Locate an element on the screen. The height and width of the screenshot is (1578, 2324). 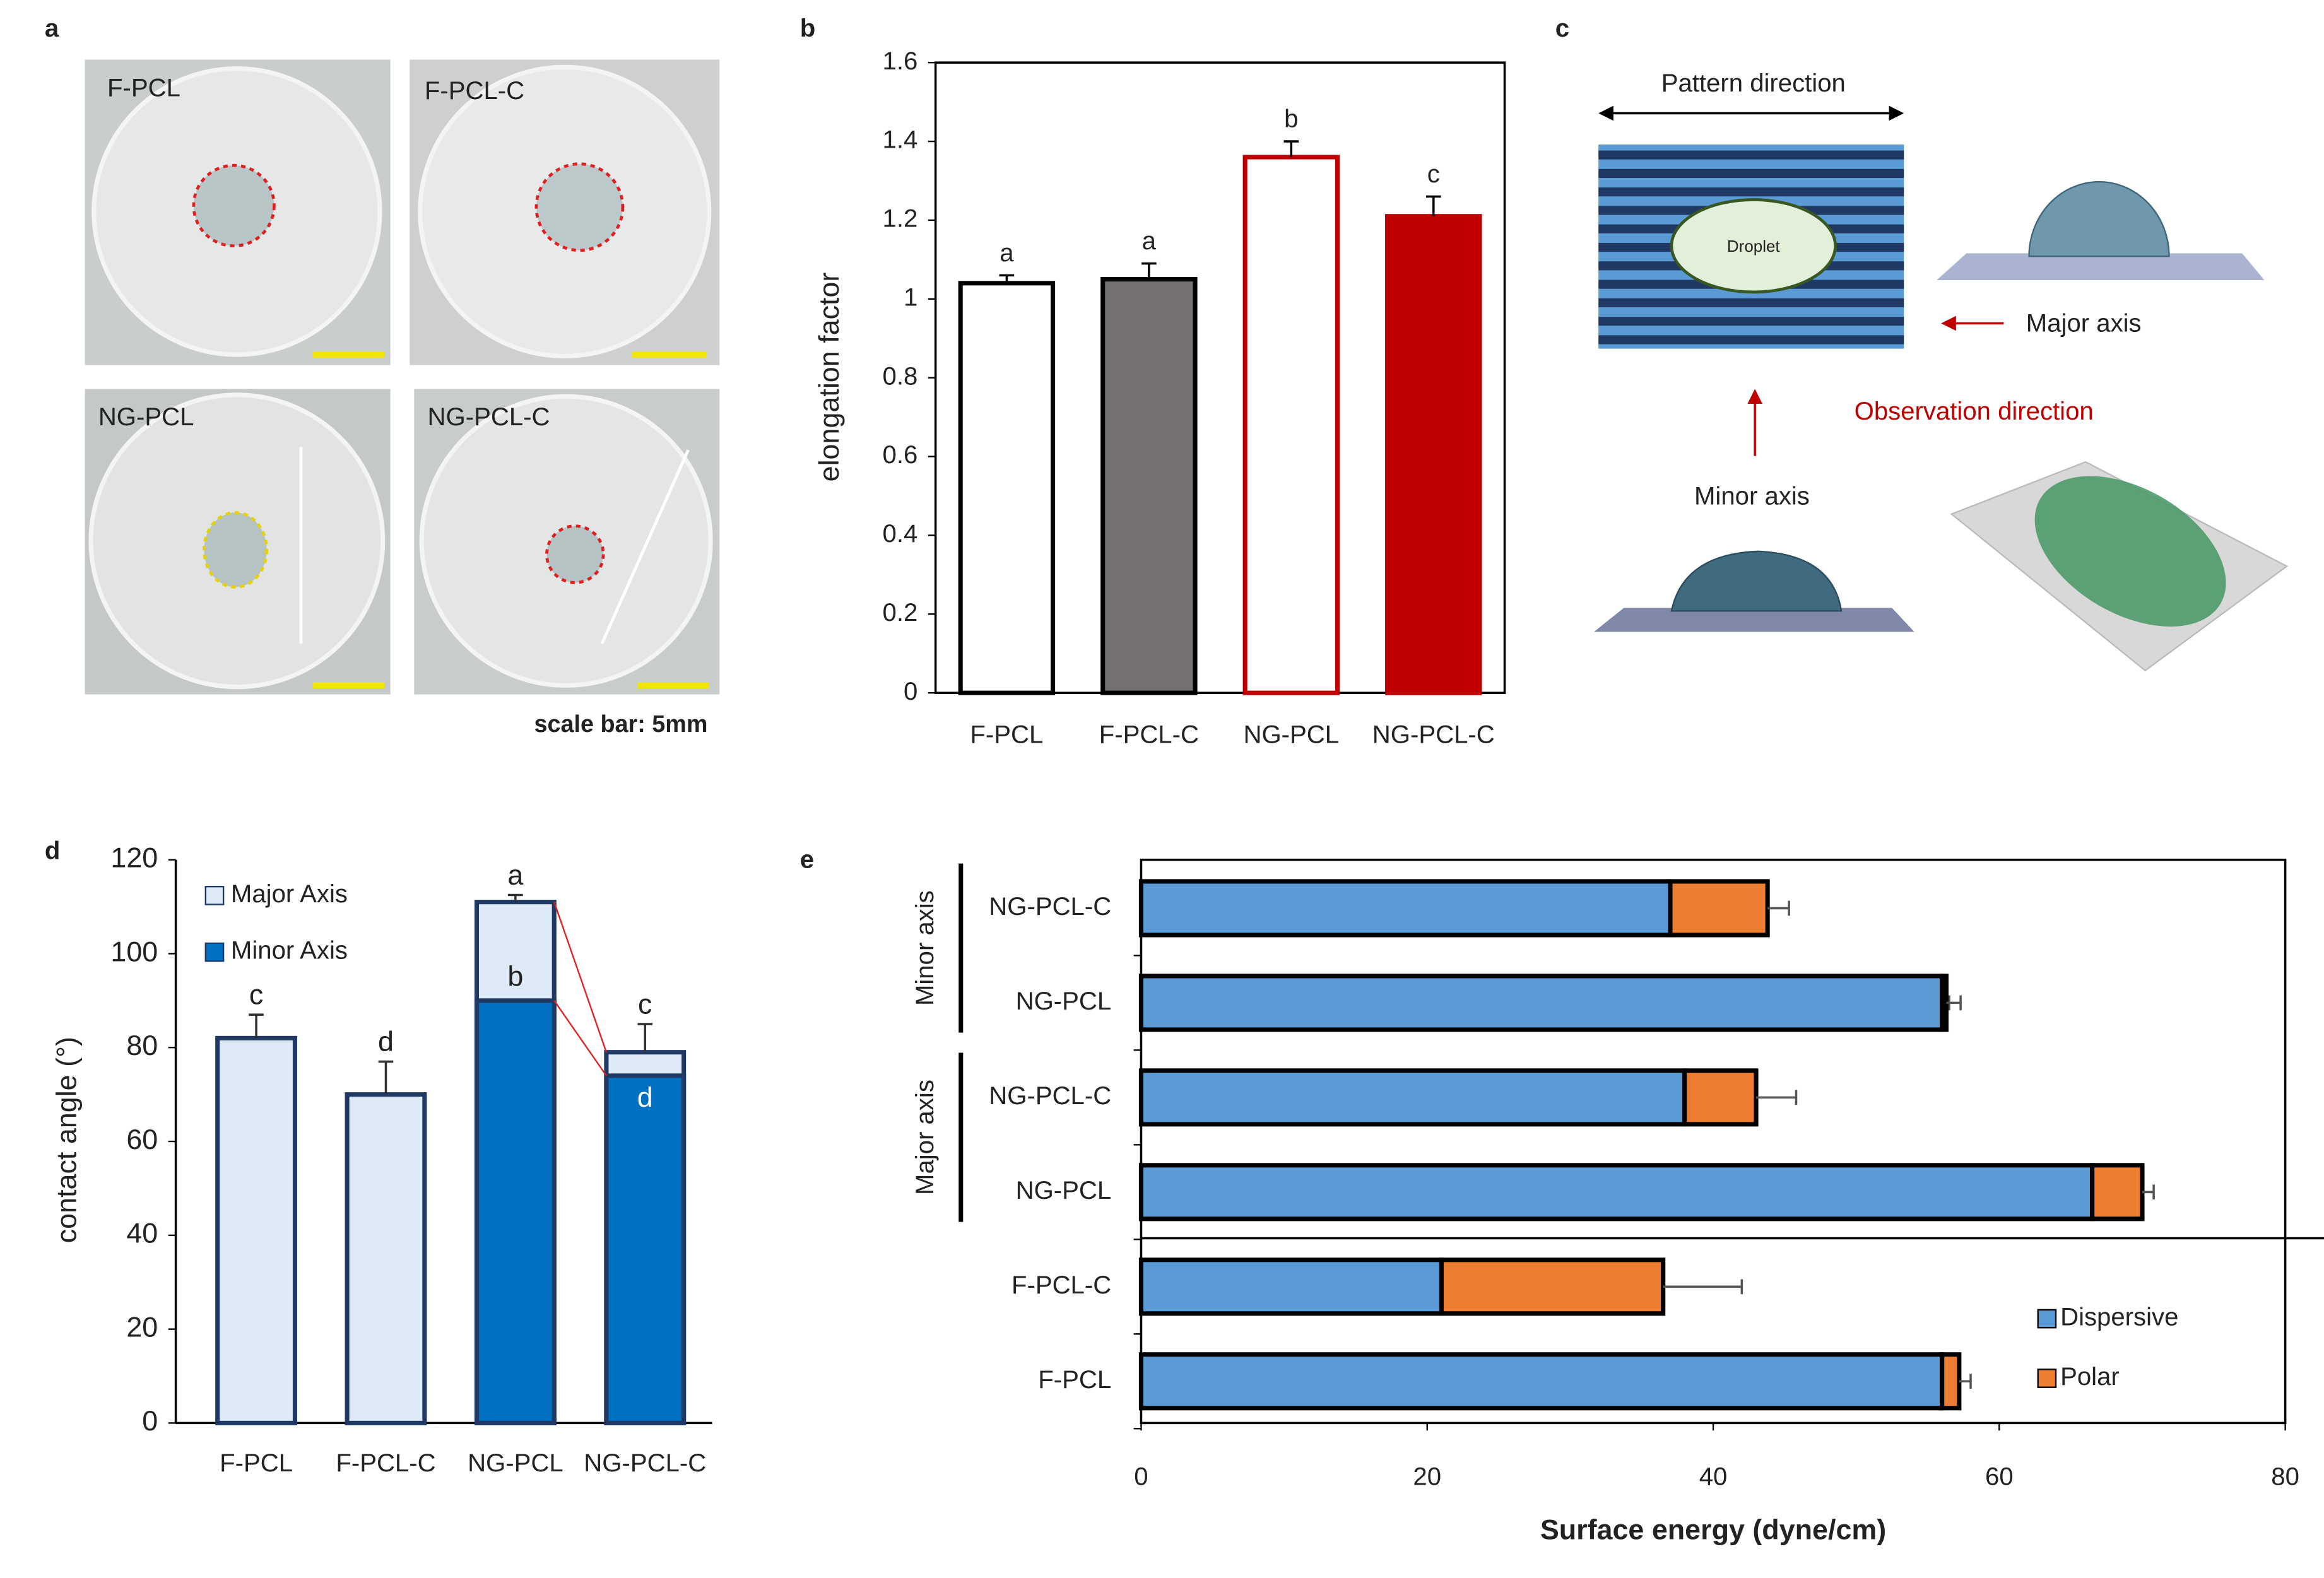
y-tick-label: 0.2 is located at coordinates (901, 613).